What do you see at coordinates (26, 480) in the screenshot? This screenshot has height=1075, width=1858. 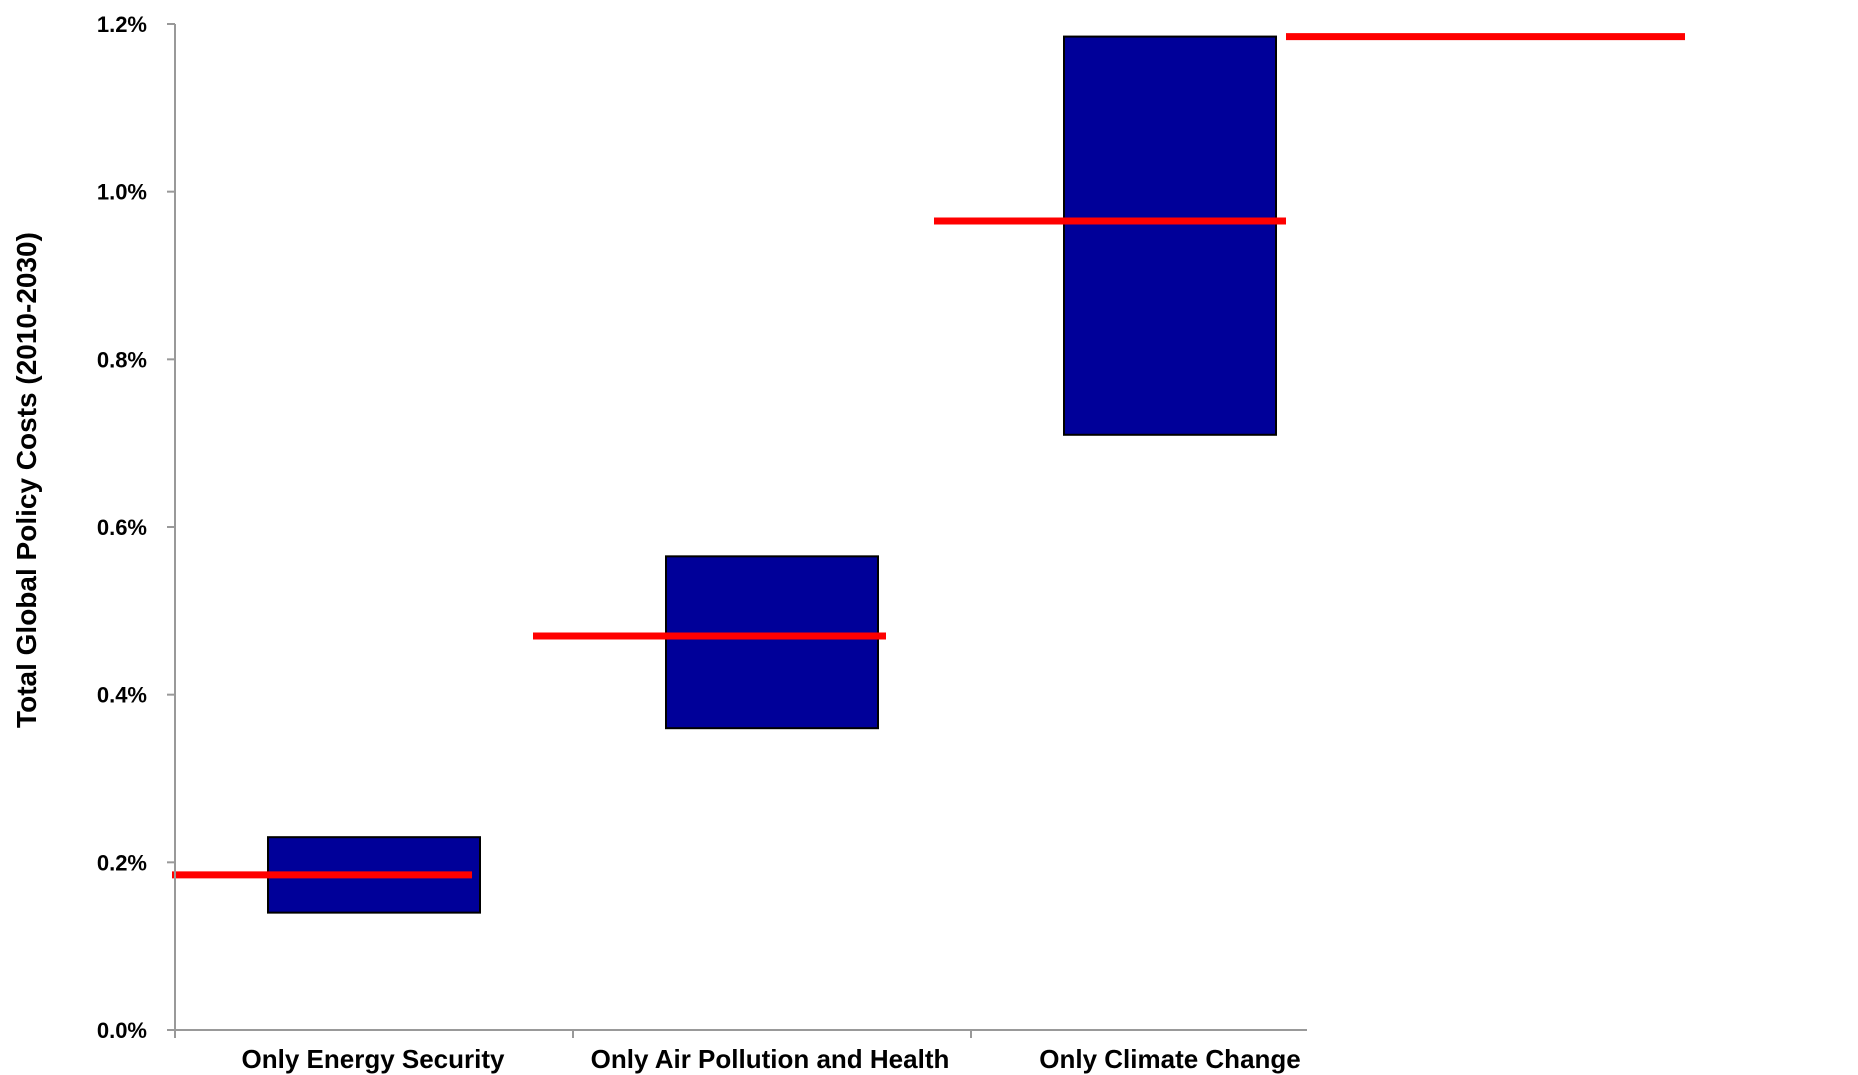 I see `y-axis-title: Total Global Policy Costs (2010-2030)` at bounding box center [26, 480].